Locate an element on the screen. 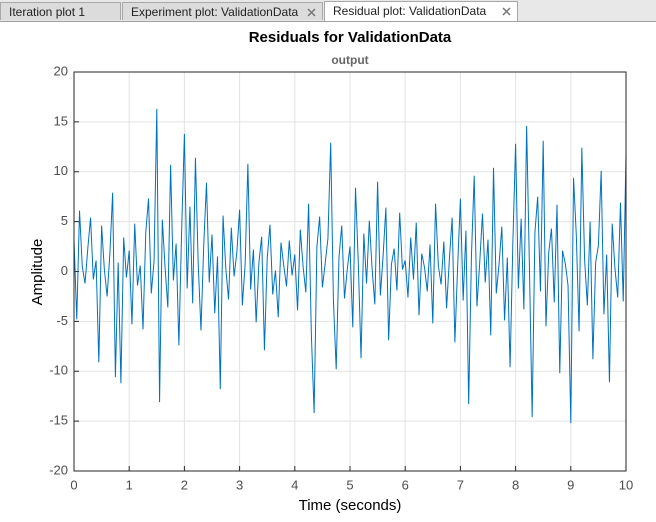  y-axis-label: Amplitude is located at coordinates (37, 272).